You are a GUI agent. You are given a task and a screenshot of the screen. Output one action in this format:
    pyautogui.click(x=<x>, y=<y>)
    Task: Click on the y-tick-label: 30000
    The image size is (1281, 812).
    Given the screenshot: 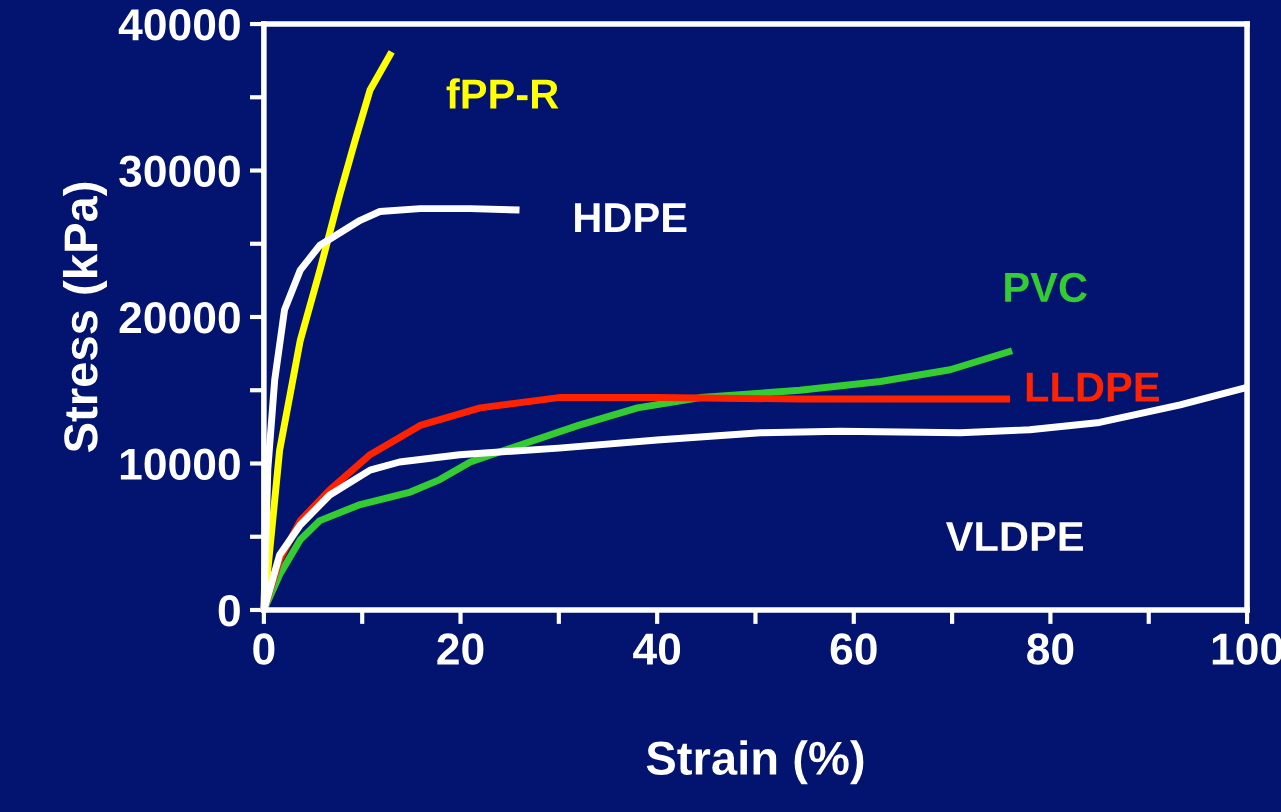 What is the action you would take?
    pyautogui.click(x=179, y=171)
    